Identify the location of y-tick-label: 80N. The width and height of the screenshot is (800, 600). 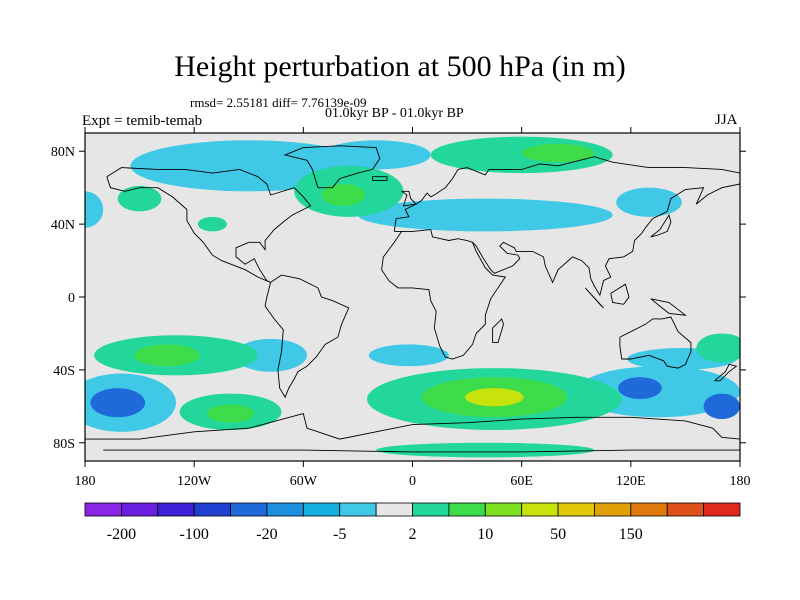
(63, 152).